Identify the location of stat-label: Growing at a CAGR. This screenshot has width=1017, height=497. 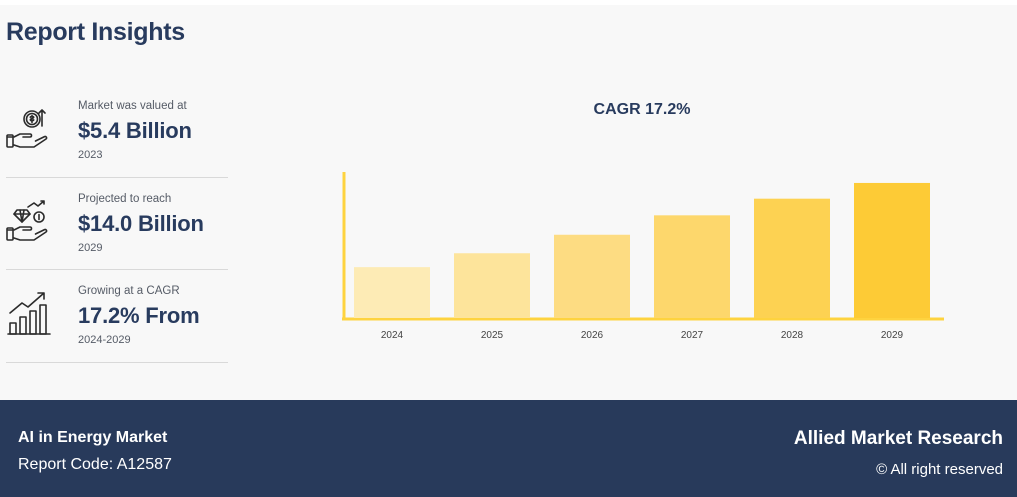
(129, 291).